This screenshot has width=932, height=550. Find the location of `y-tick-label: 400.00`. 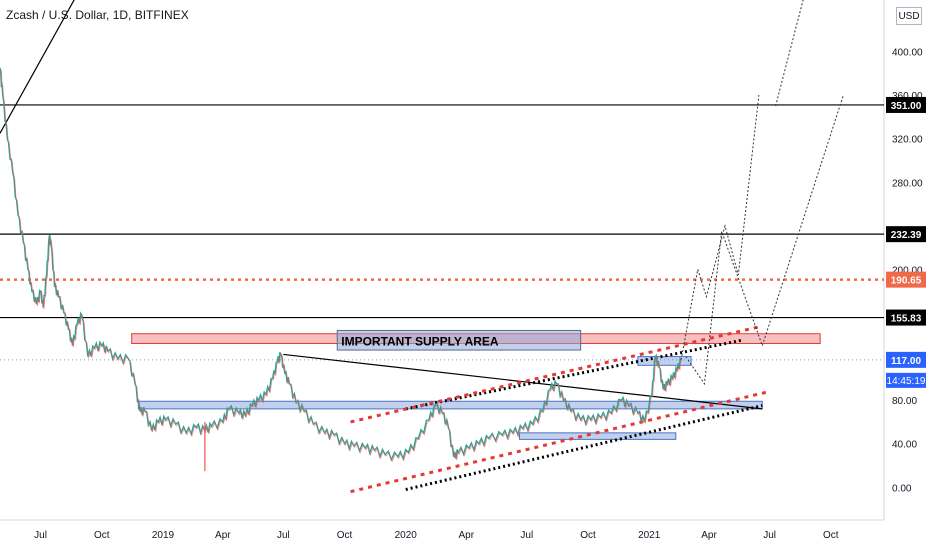

y-tick-label: 400.00 is located at coordinates (907, 53).